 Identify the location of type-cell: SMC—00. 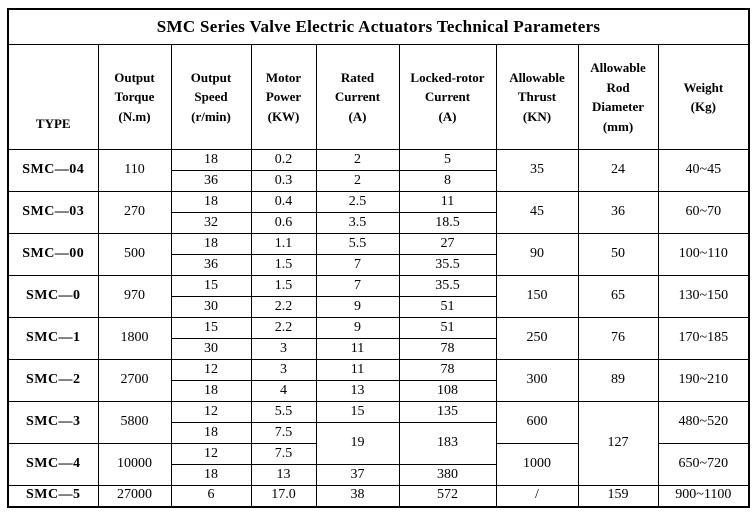
(53, 254).